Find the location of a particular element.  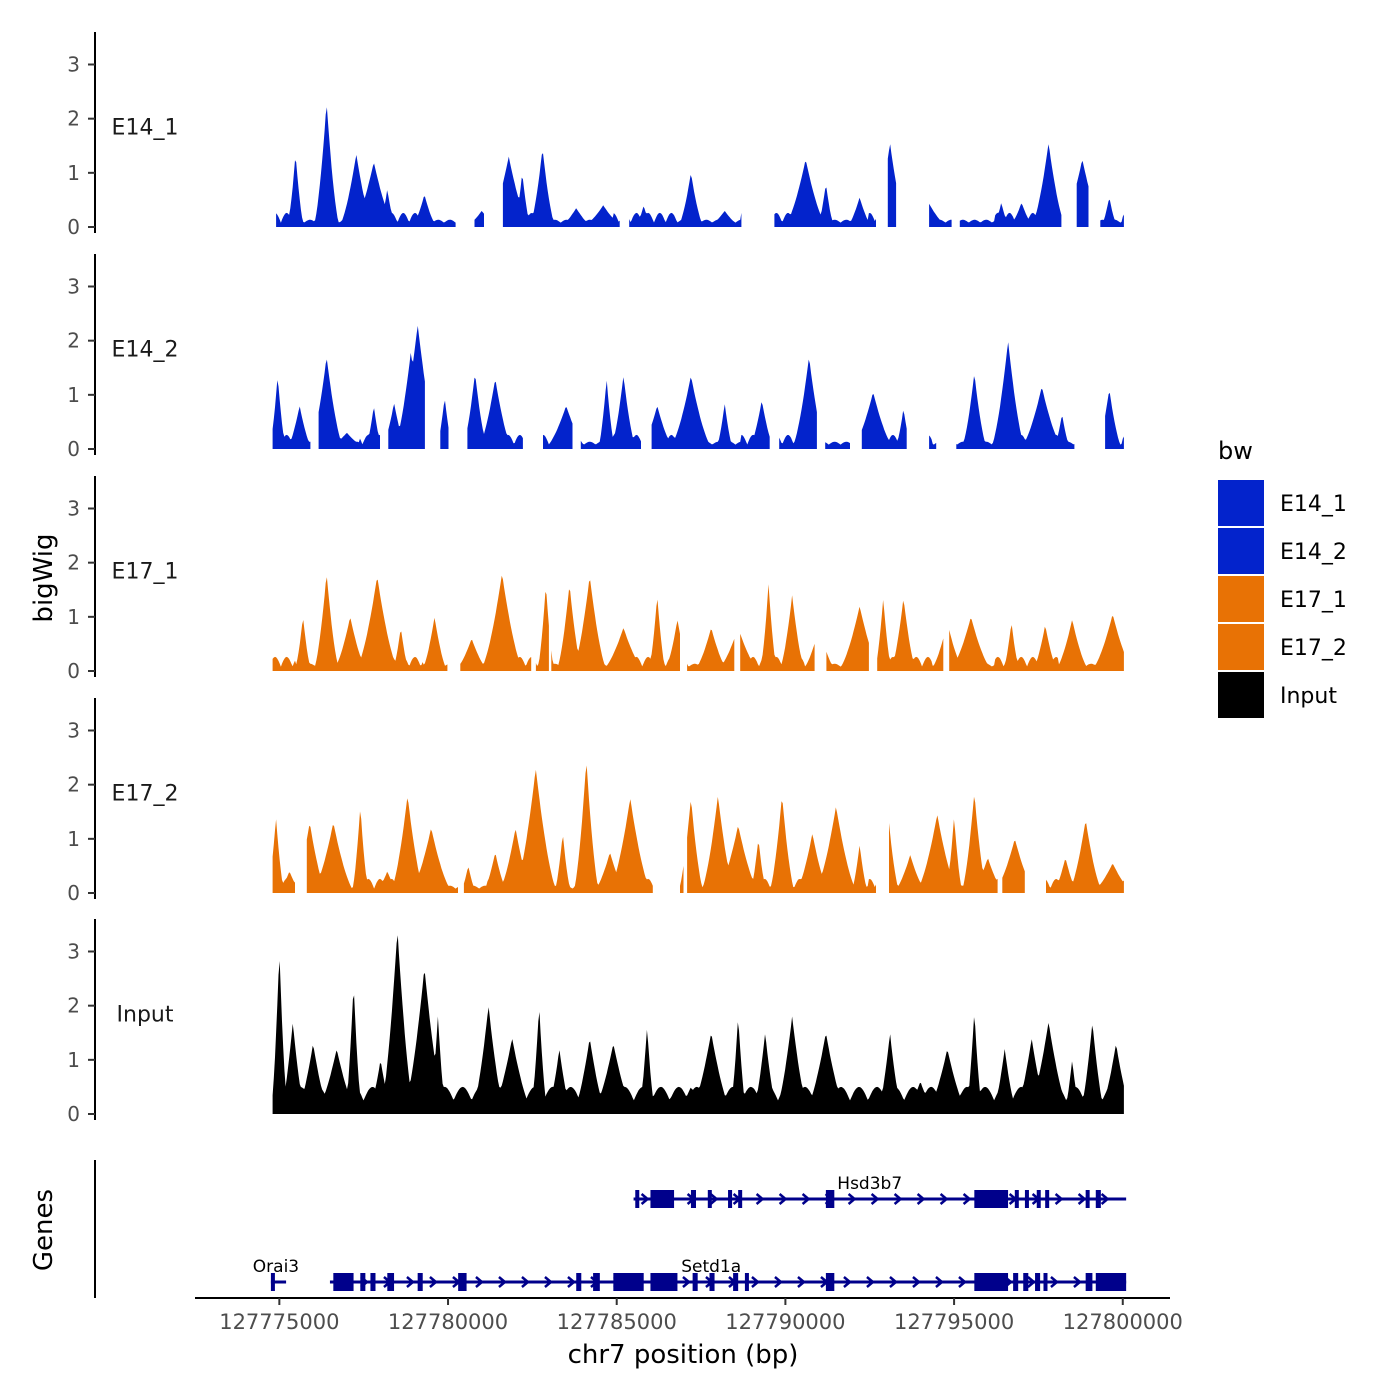

gene-setd1a: Setd1a is located at coordinates (728, 1274).